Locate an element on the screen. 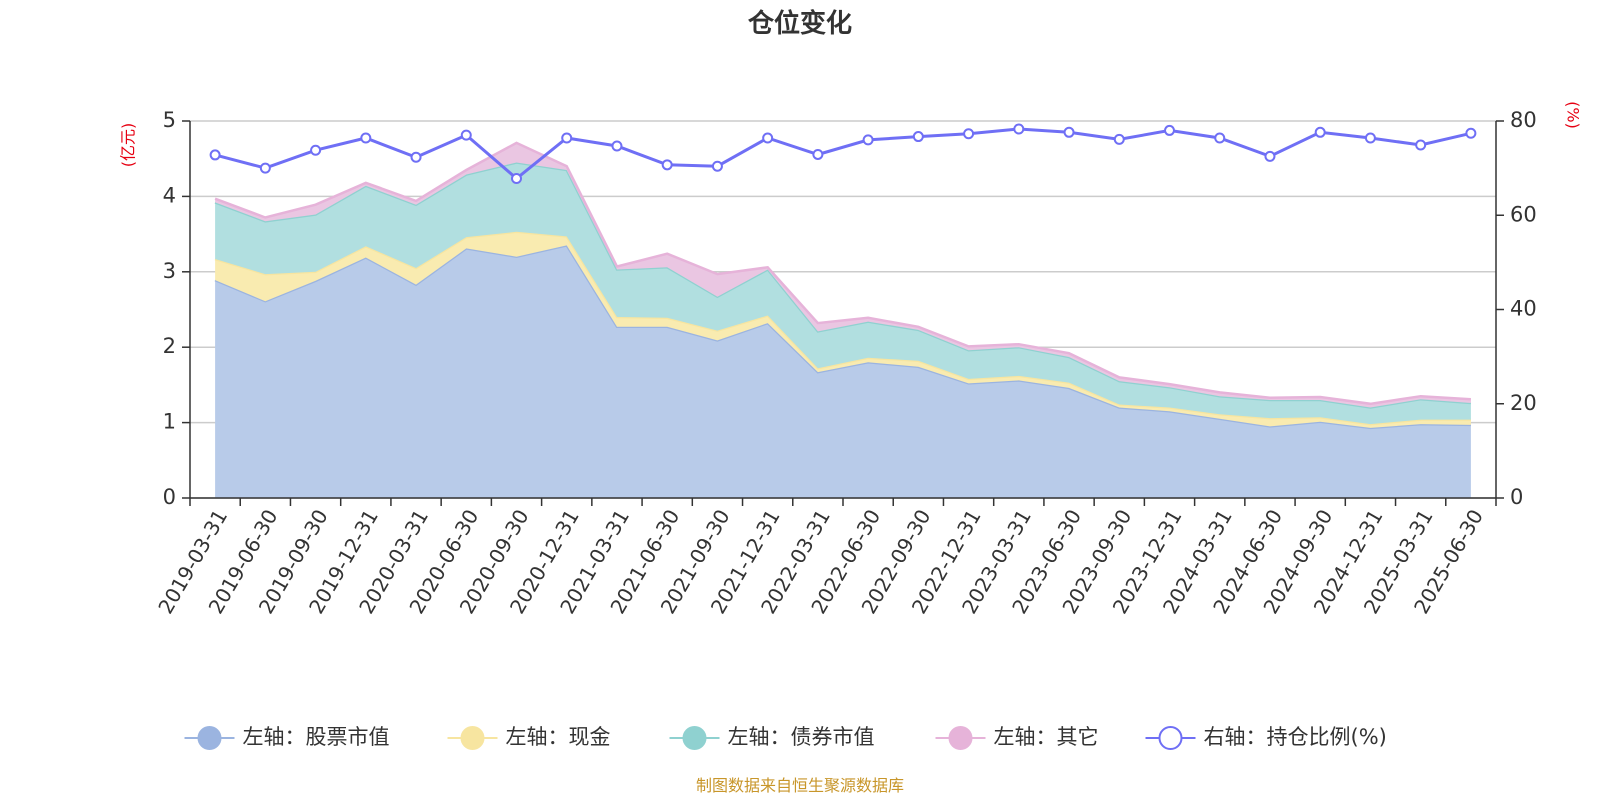 The height and width of the screenshot is (800, 1600). left-y-tick-label: 1 is located at coordinates (169, 422).